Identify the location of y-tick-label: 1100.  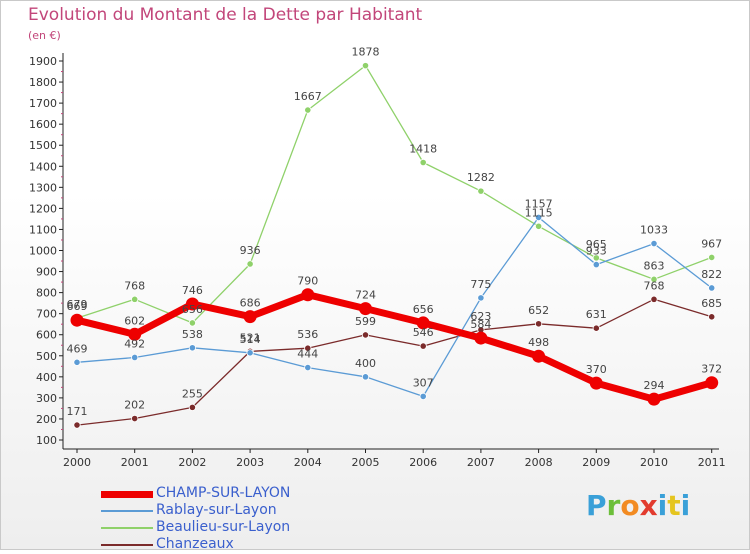
(43, 229).